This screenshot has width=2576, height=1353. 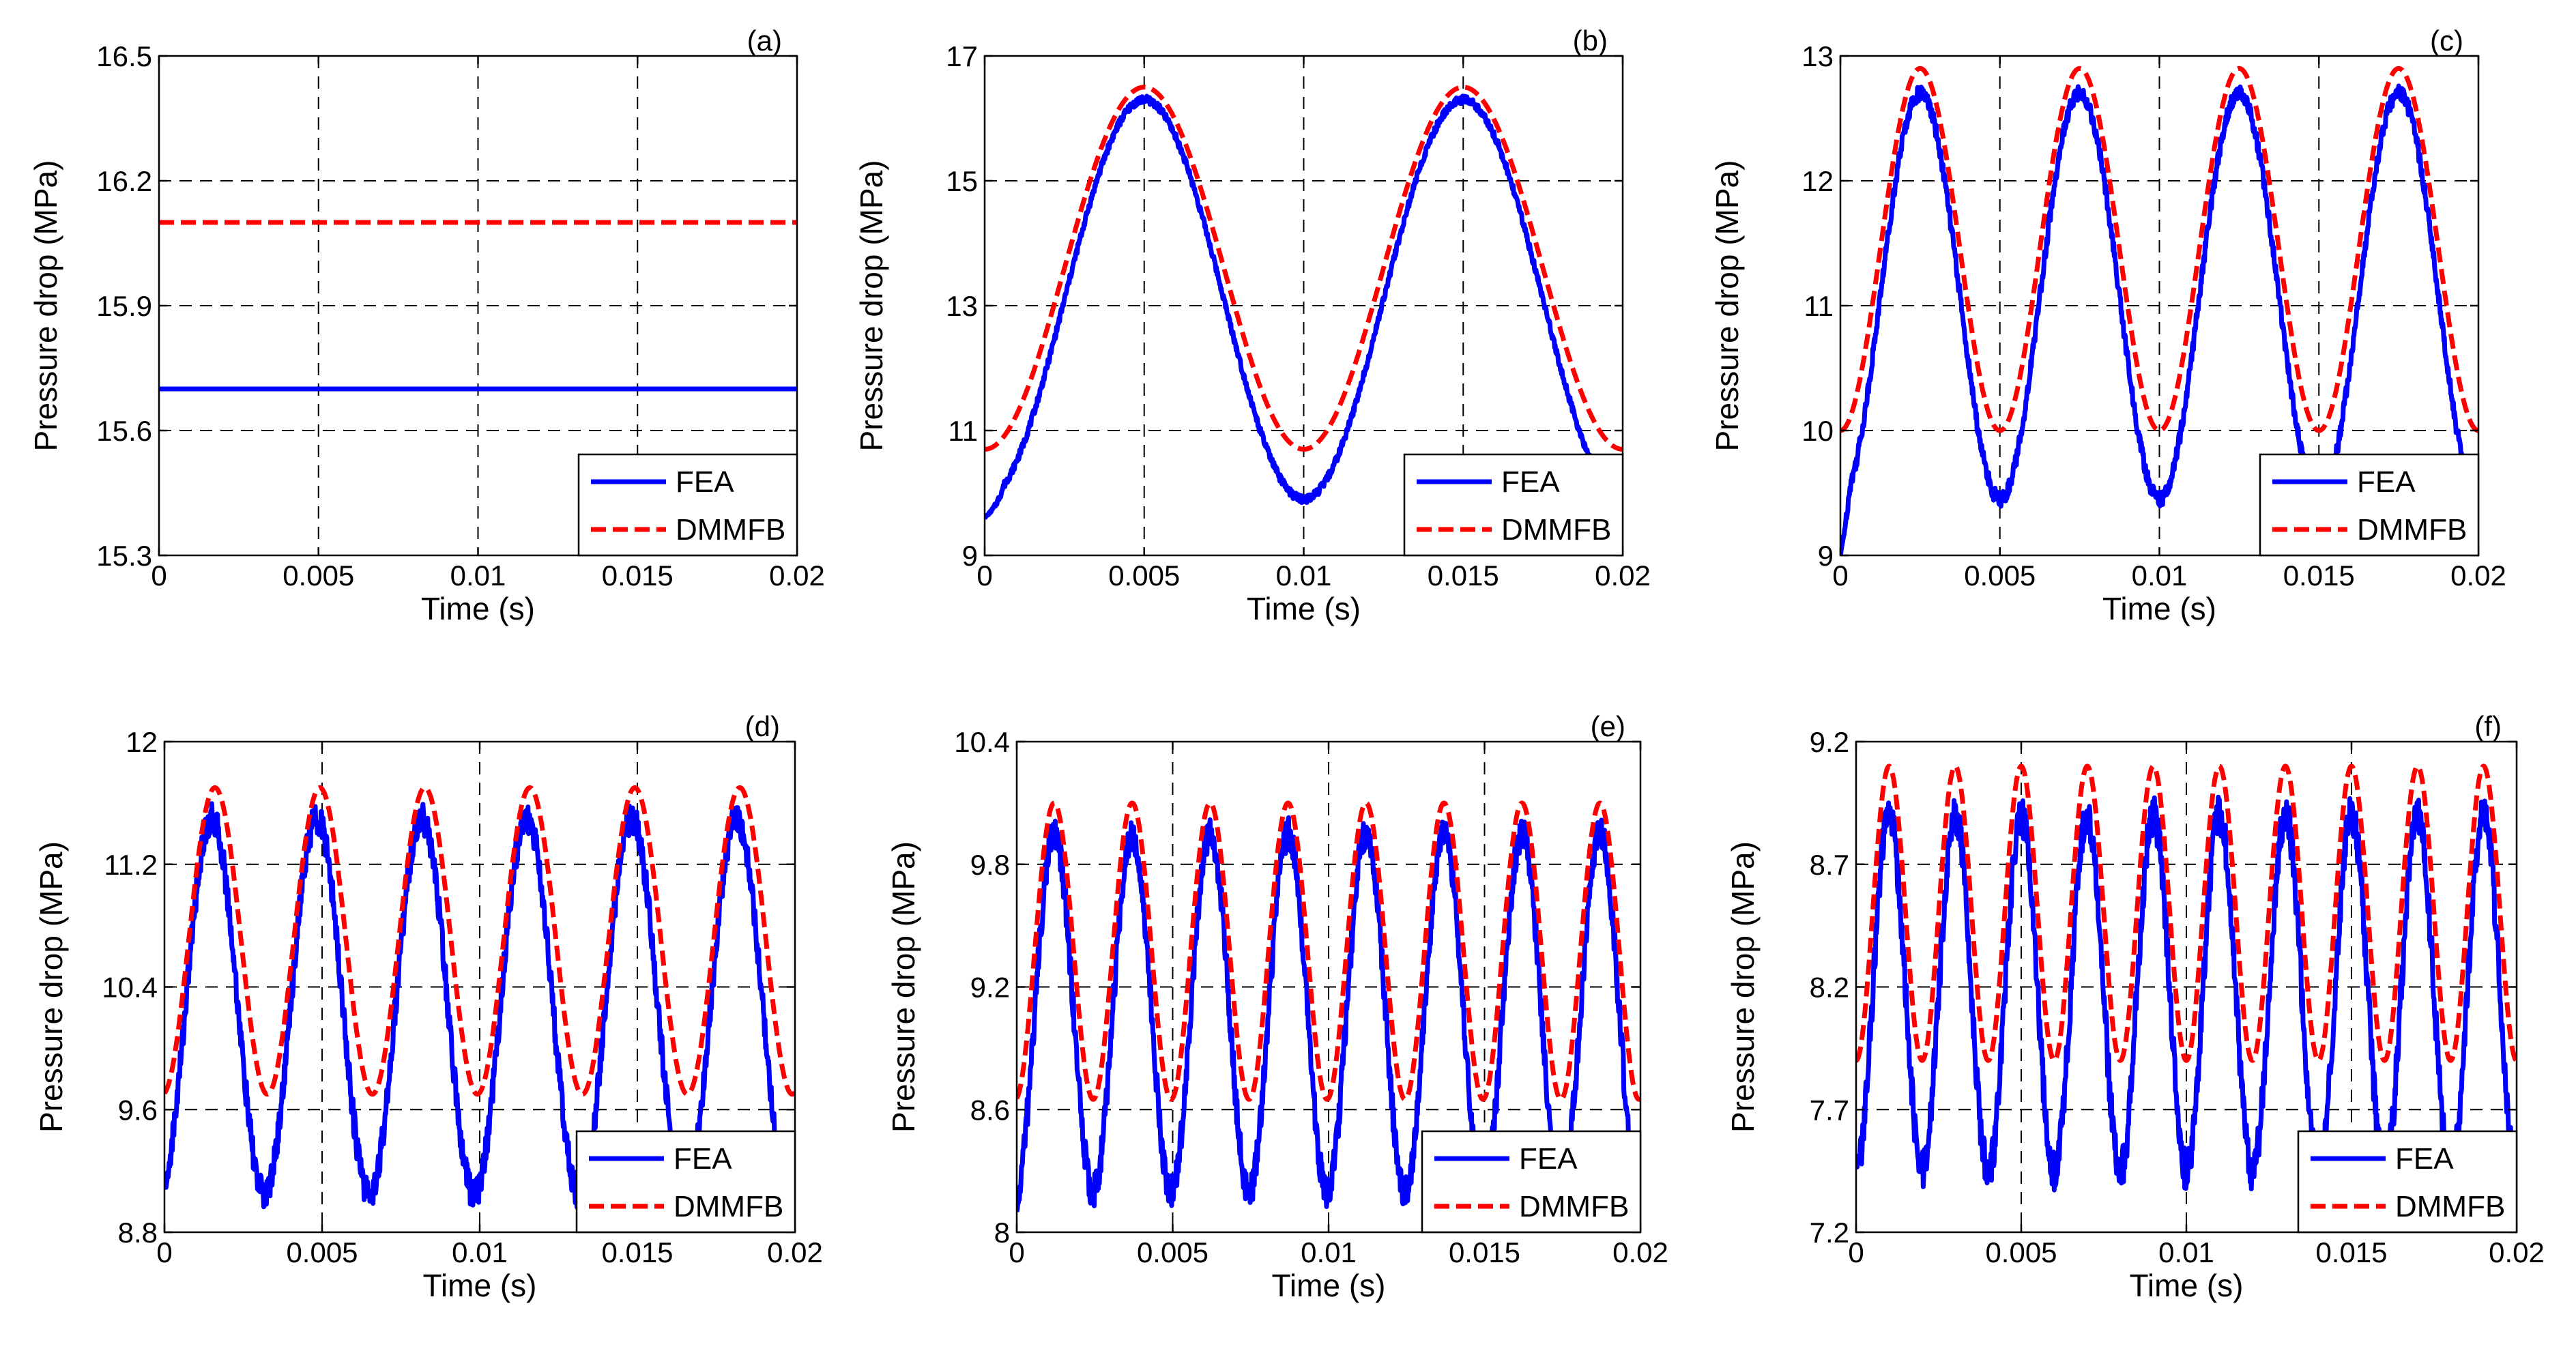 I want to click on panel-label: (b), so click(x=1590, y=41).